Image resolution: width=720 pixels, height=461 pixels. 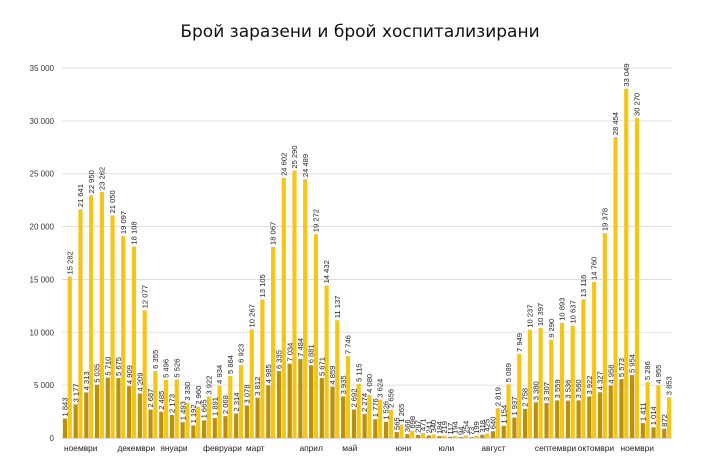 What do you see at coordinates (401, 413) in the screenshot?
I see `infected-value-label: 1 265` at bounding box center [401, 413].